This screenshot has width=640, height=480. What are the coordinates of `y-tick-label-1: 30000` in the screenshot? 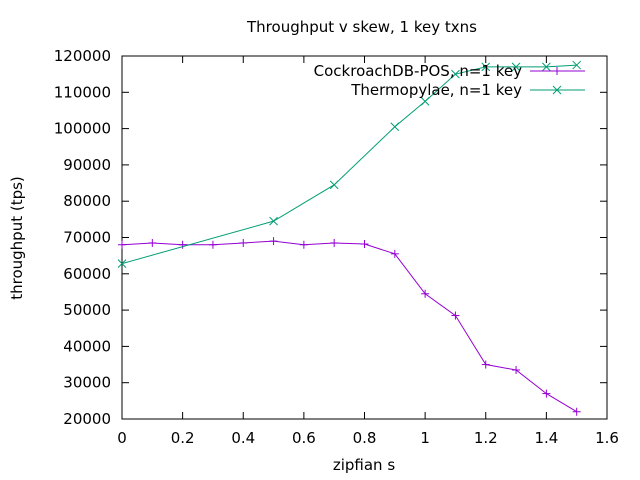 It's located at (87, 383).